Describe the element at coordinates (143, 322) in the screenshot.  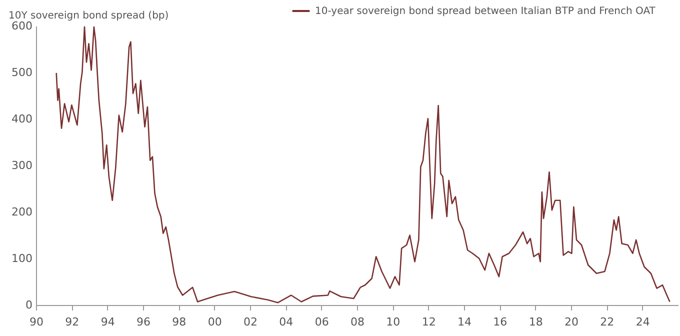
I see `x-tick-label: 96` at that location.